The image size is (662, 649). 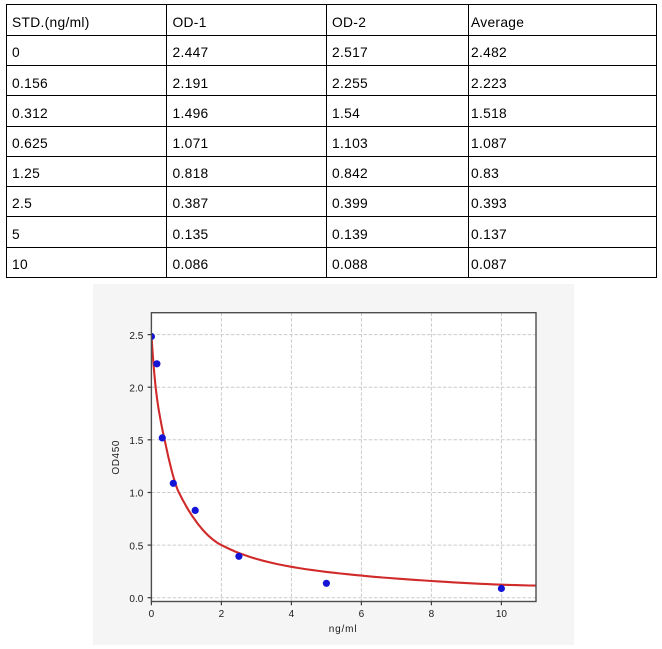 I want to click on svg-text: 1.0, so click(x=136, y=494).